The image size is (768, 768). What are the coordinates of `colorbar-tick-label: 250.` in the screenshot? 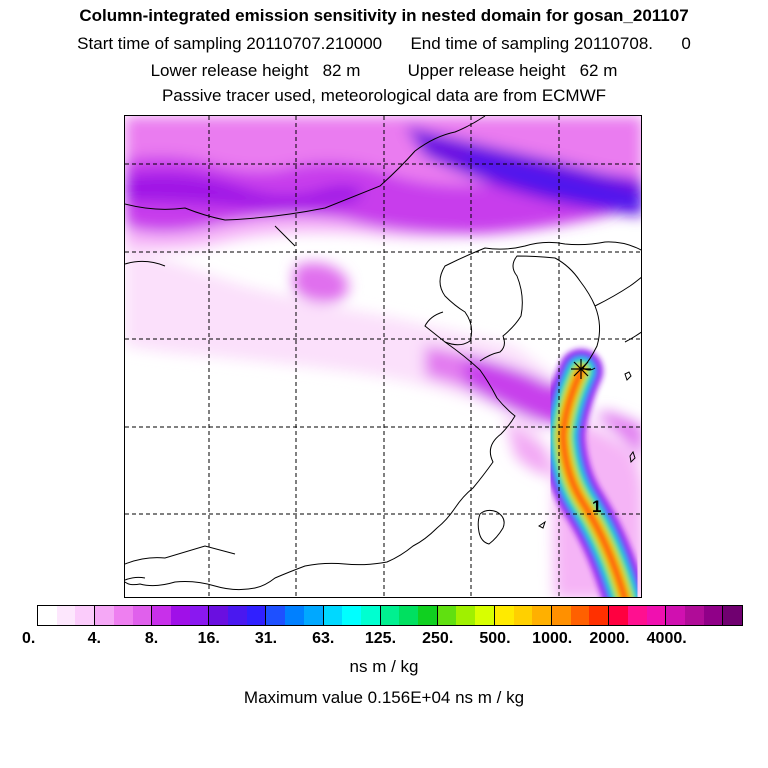 It's located at (438, 638).